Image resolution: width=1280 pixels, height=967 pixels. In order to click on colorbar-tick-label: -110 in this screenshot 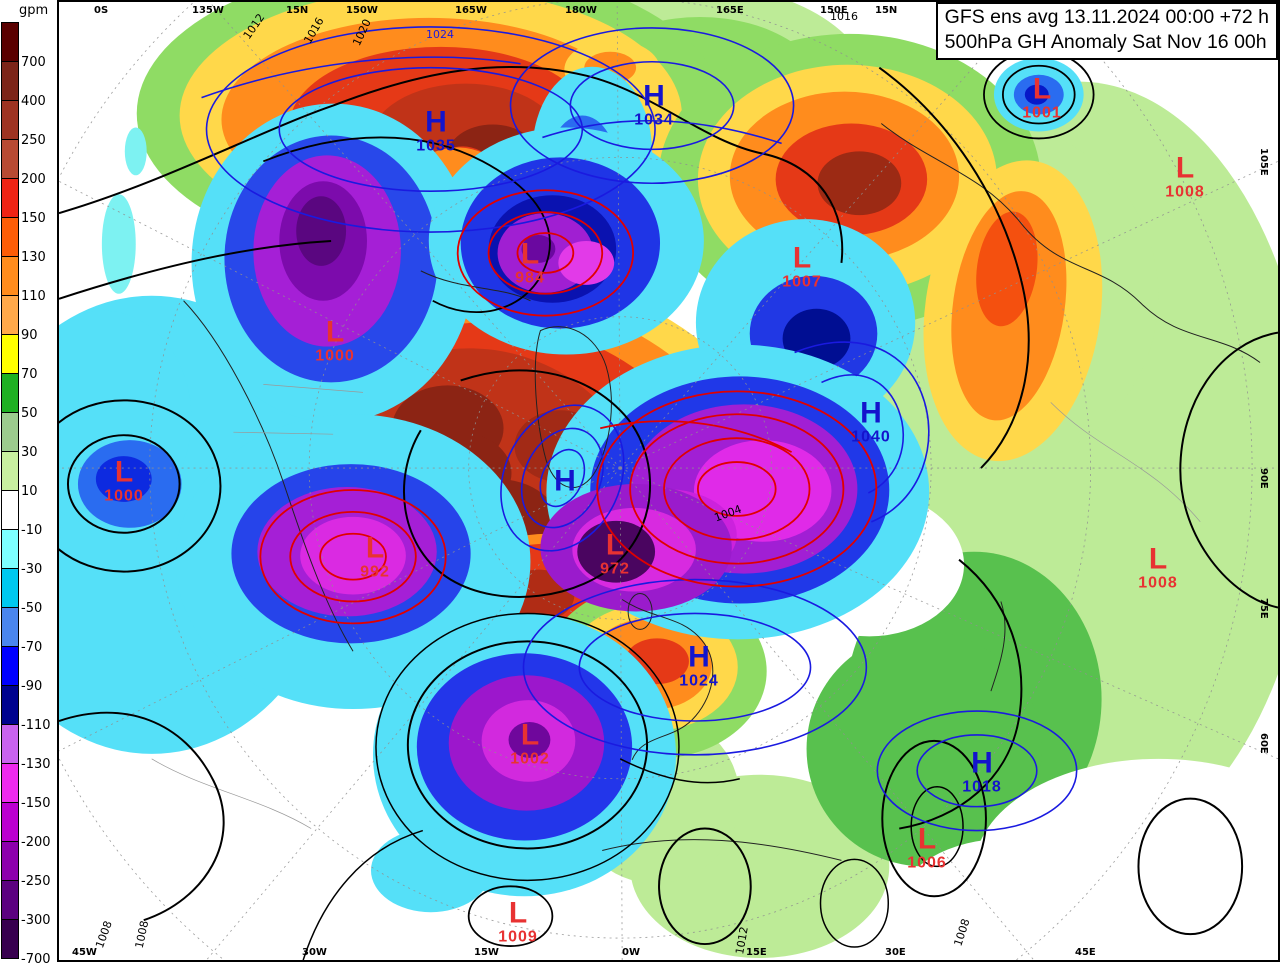, I will do `click(36, 725)`.